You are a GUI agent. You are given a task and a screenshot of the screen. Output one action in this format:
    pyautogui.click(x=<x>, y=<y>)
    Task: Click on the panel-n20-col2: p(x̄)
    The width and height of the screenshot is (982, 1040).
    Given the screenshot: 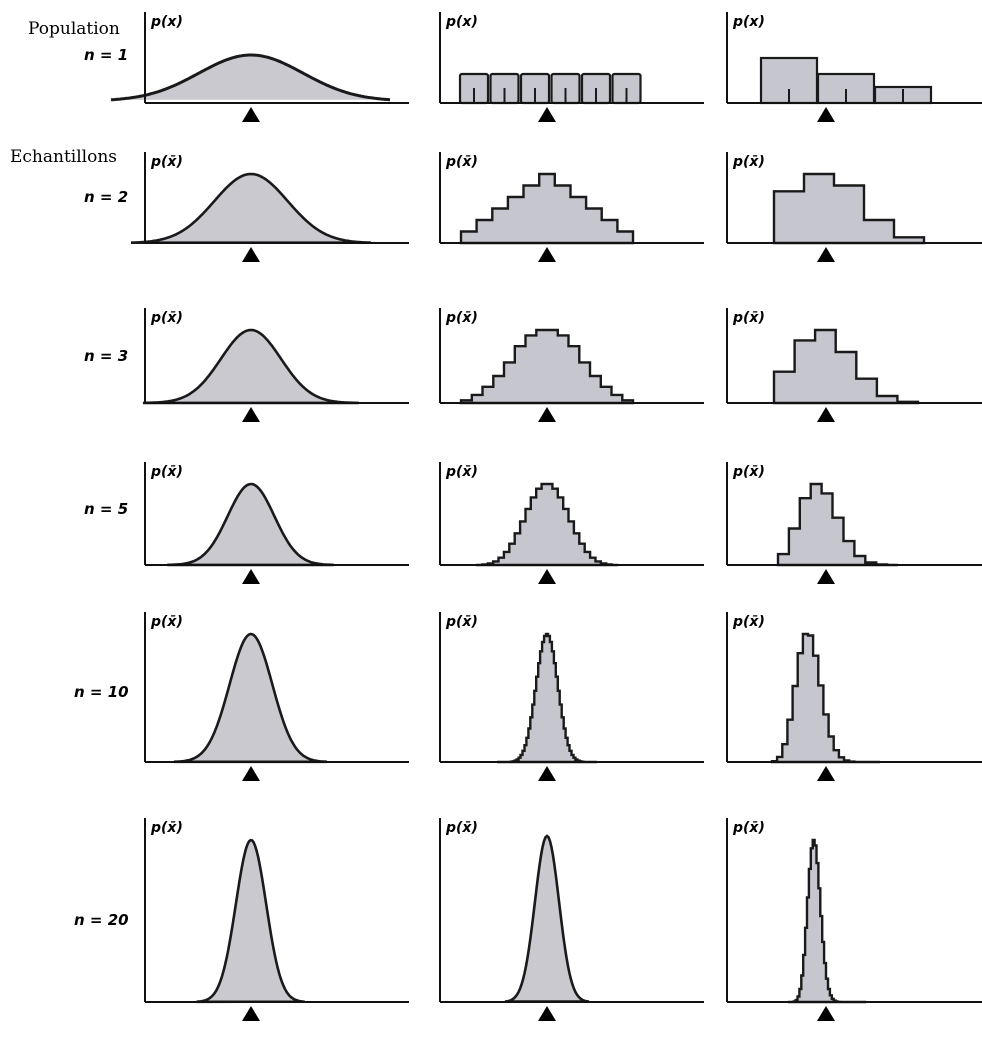 What is the action you would take?
    pyautogui.click(x=571, y=919)
    